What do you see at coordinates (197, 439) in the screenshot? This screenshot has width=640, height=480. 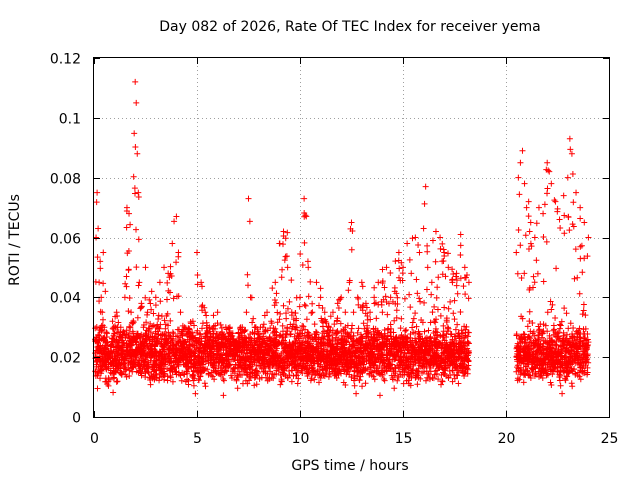 I see `x-tick-label: 5` at bounding box center [197, 439].